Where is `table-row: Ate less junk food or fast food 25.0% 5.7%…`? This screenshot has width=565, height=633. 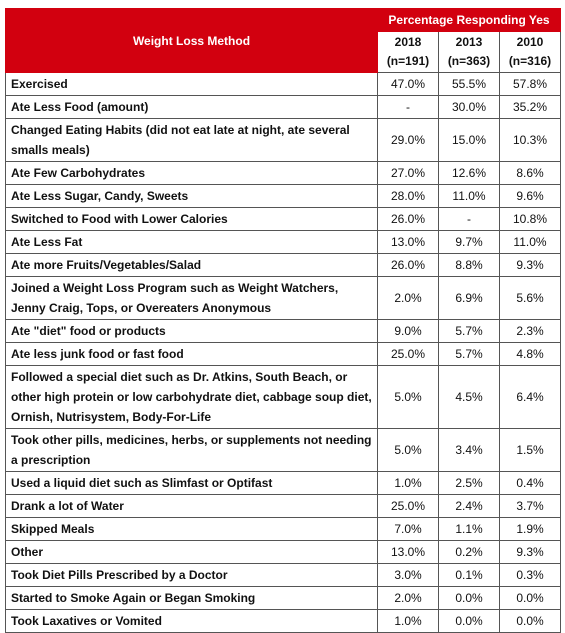 table-row: Ate less junk food or fast food 25.0% 5.7%… is located at coordinates (283, 354).